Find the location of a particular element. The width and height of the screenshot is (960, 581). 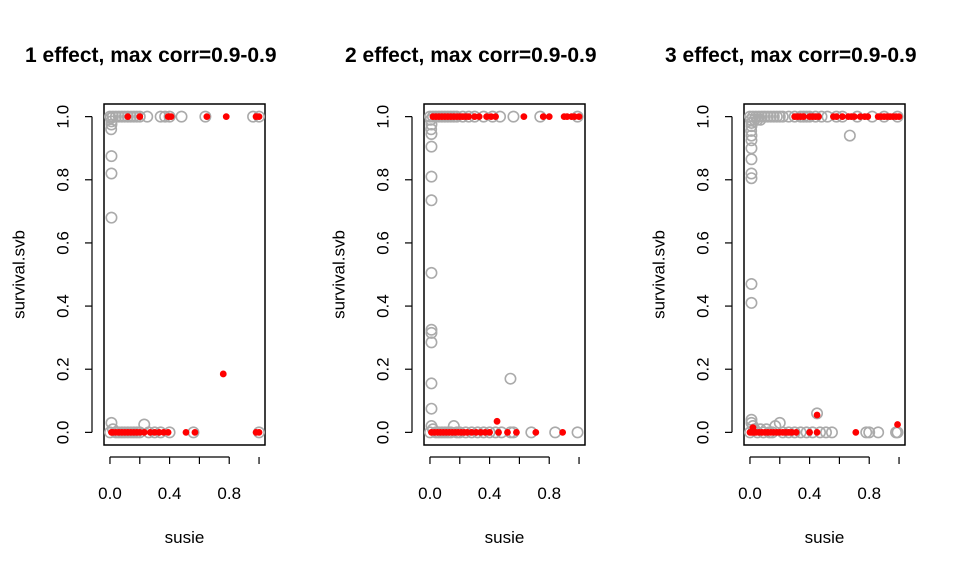

y-tick-label: 0.8 is located at coordinates (62, 180).